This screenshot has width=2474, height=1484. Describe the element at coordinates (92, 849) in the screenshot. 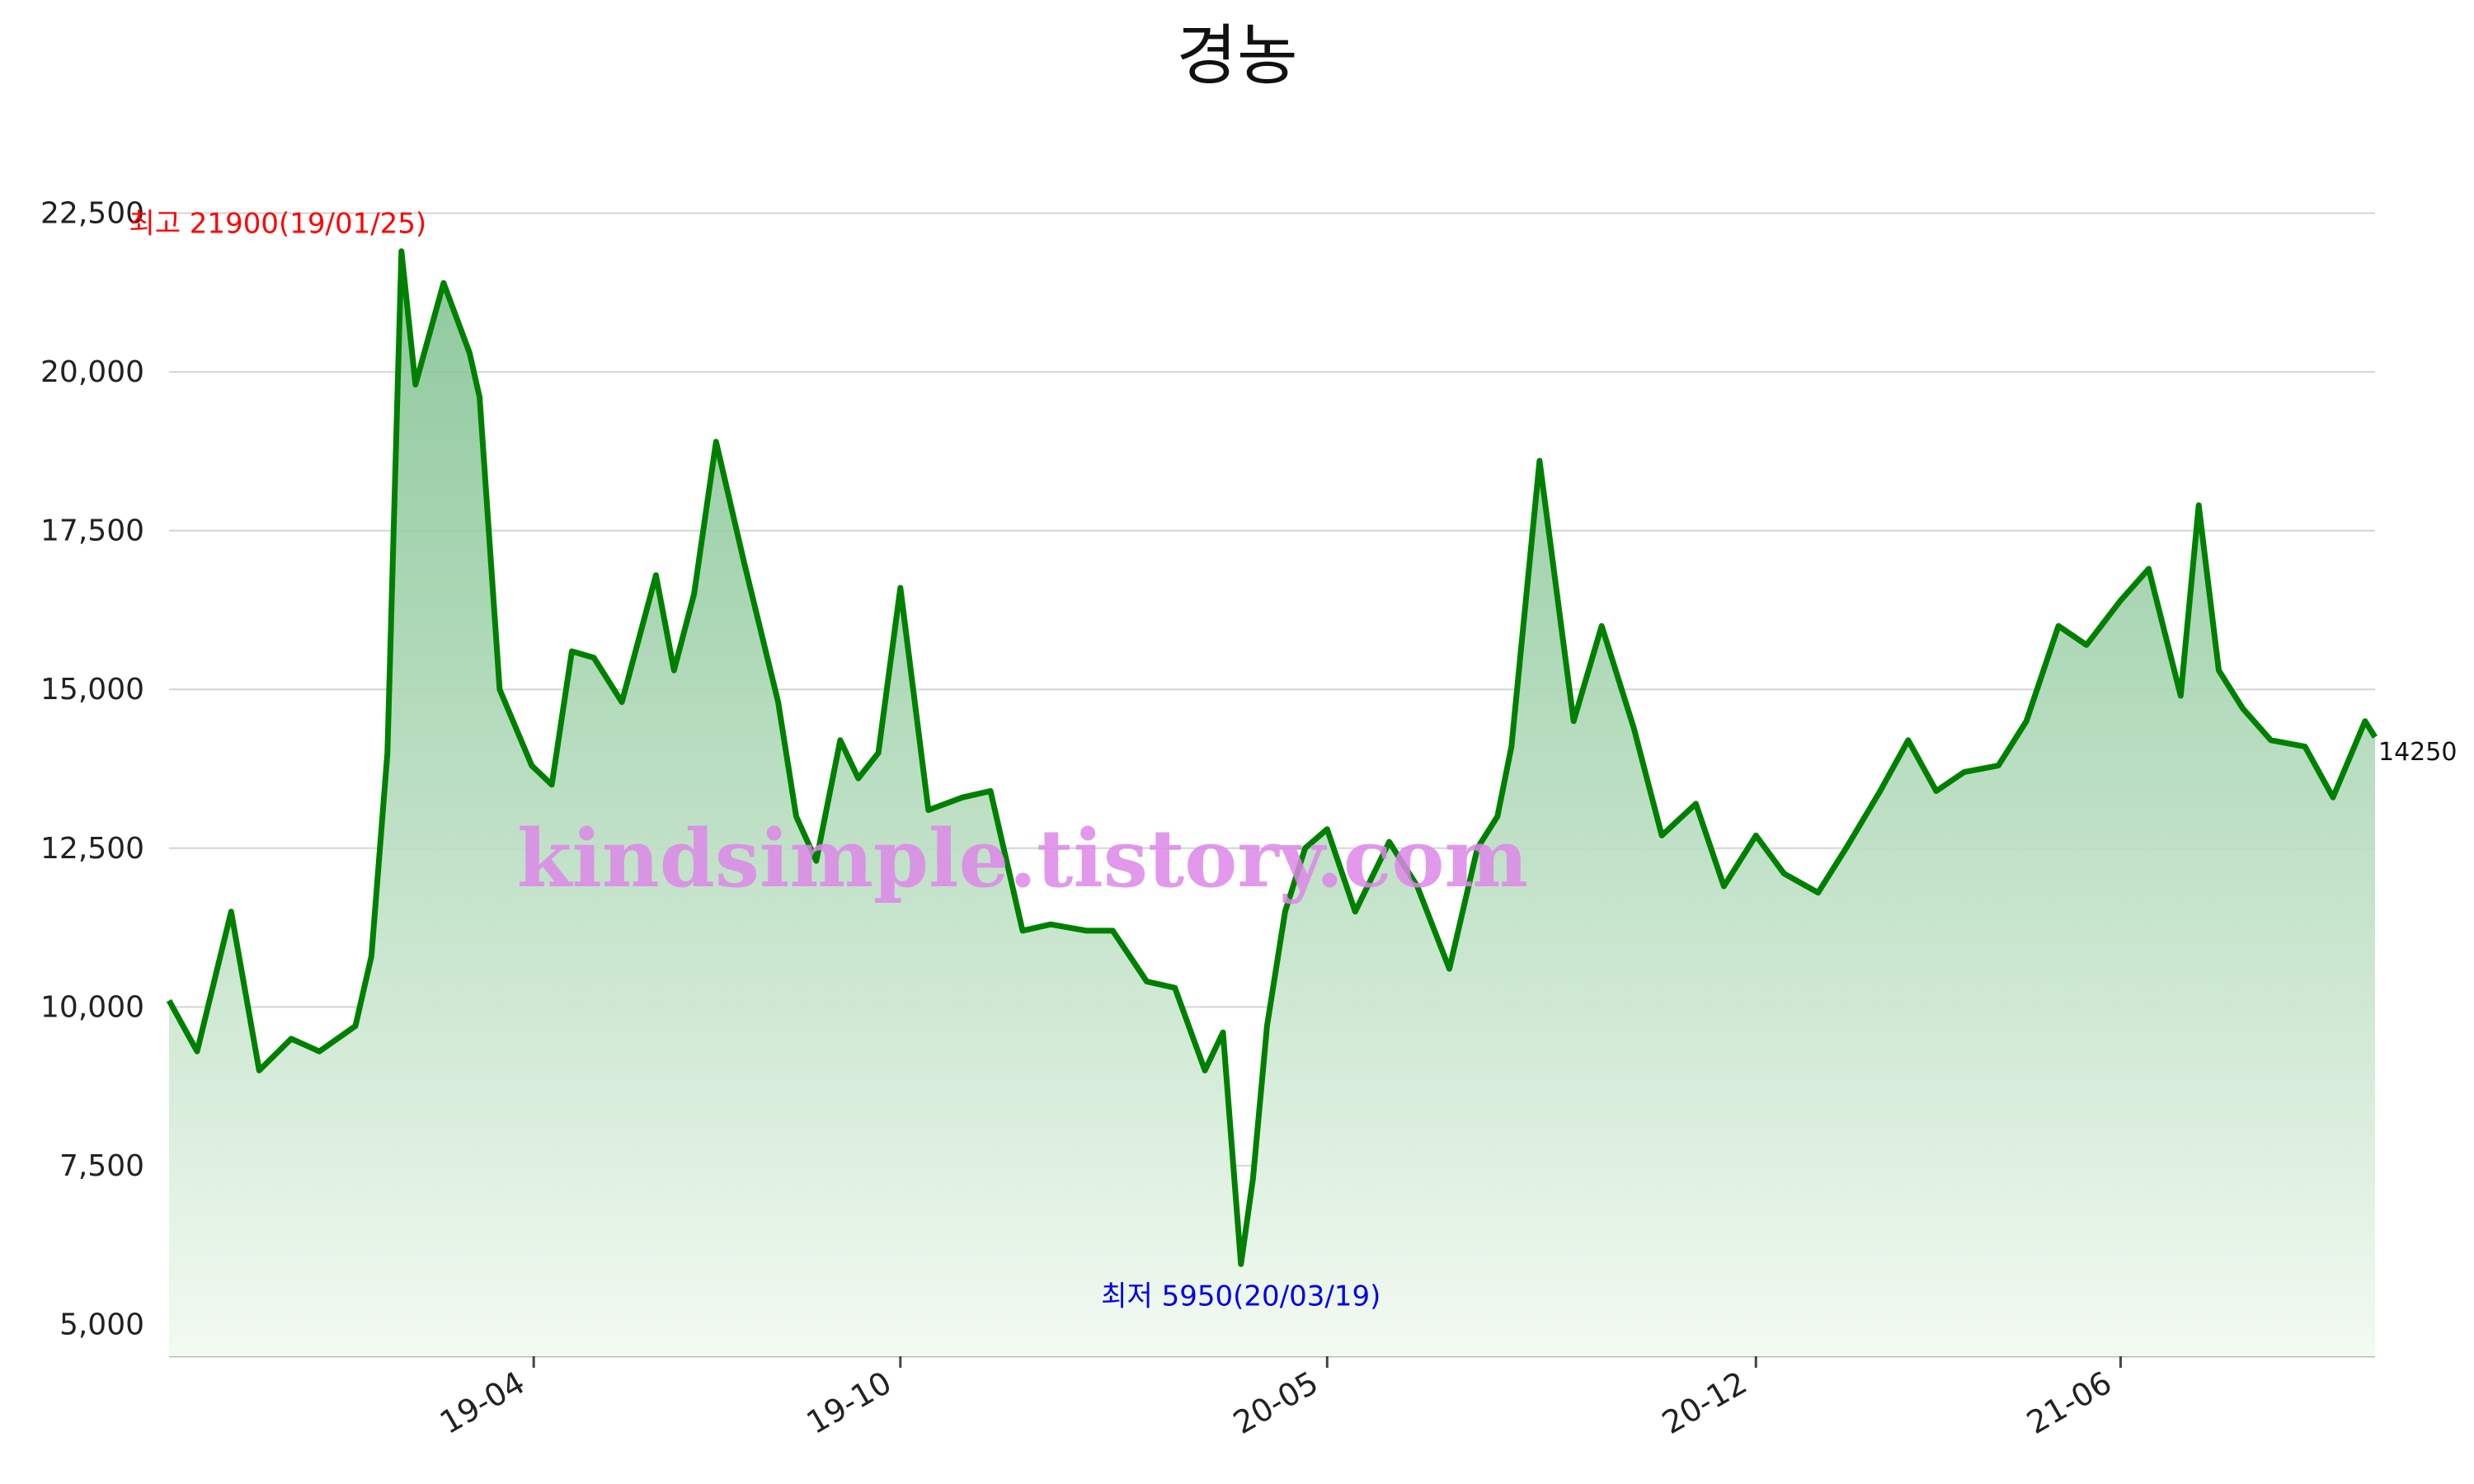

I see `y-tick-label: 12,500` at that location.